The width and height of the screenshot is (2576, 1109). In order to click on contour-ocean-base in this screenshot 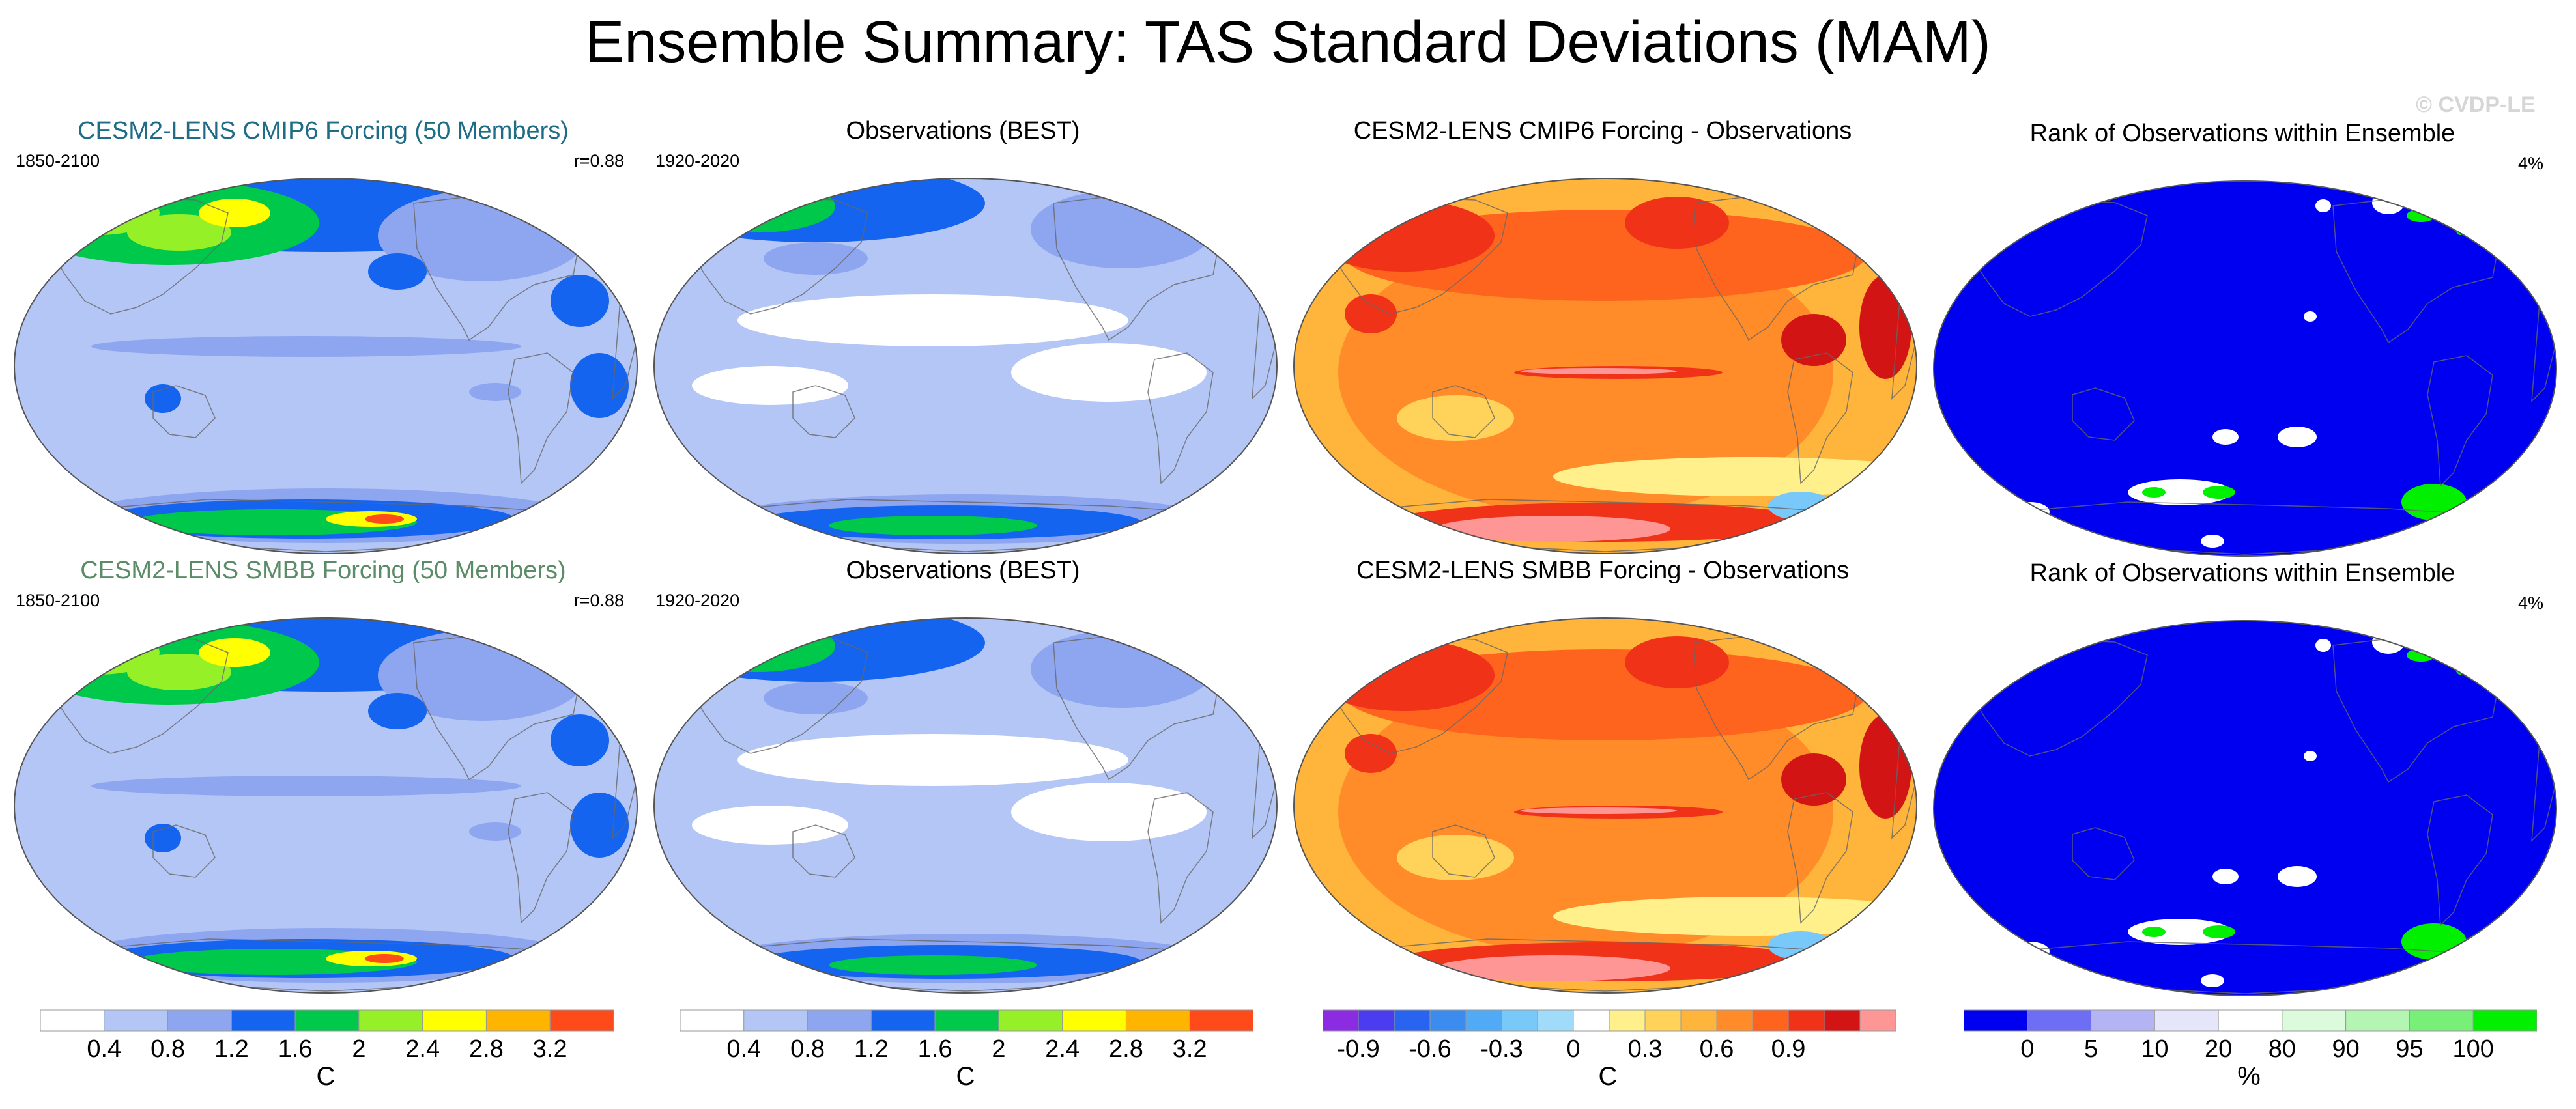, I will do `click(2245, 808)`.